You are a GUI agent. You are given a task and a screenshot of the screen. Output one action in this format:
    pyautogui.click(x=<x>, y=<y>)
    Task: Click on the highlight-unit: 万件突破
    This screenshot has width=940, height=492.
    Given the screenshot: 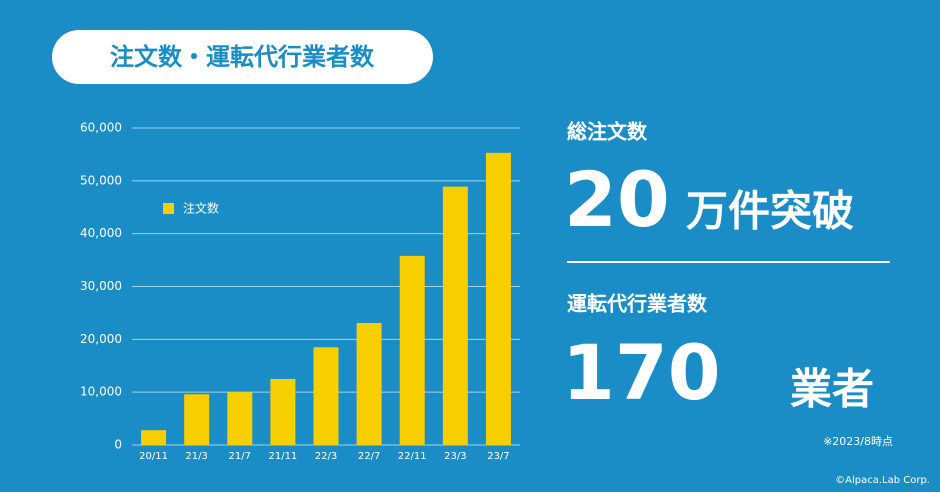 What is the action you would take?
    pyautogui.click(x=770, y=211)
    